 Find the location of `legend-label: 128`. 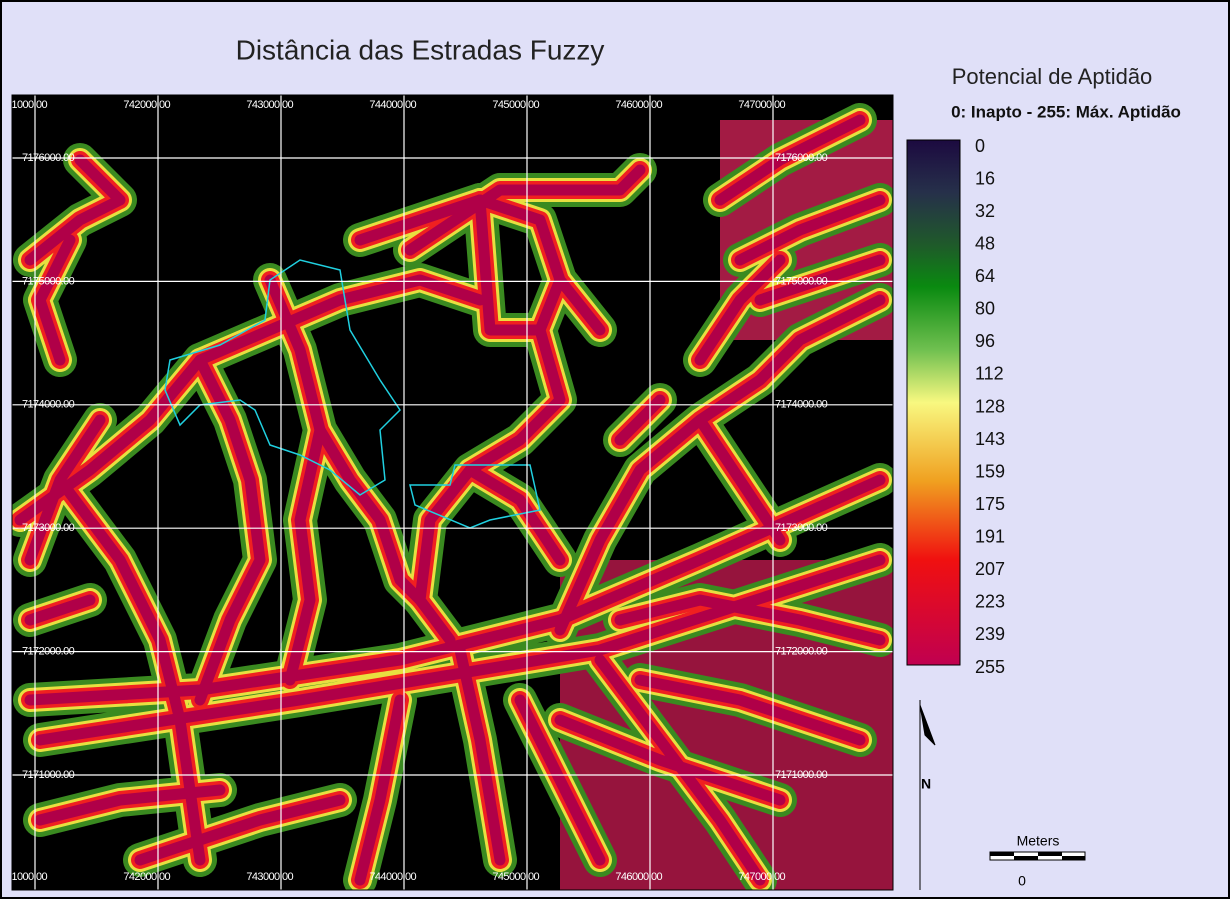

legend-label: 128 is located at coordinates (990, 406).